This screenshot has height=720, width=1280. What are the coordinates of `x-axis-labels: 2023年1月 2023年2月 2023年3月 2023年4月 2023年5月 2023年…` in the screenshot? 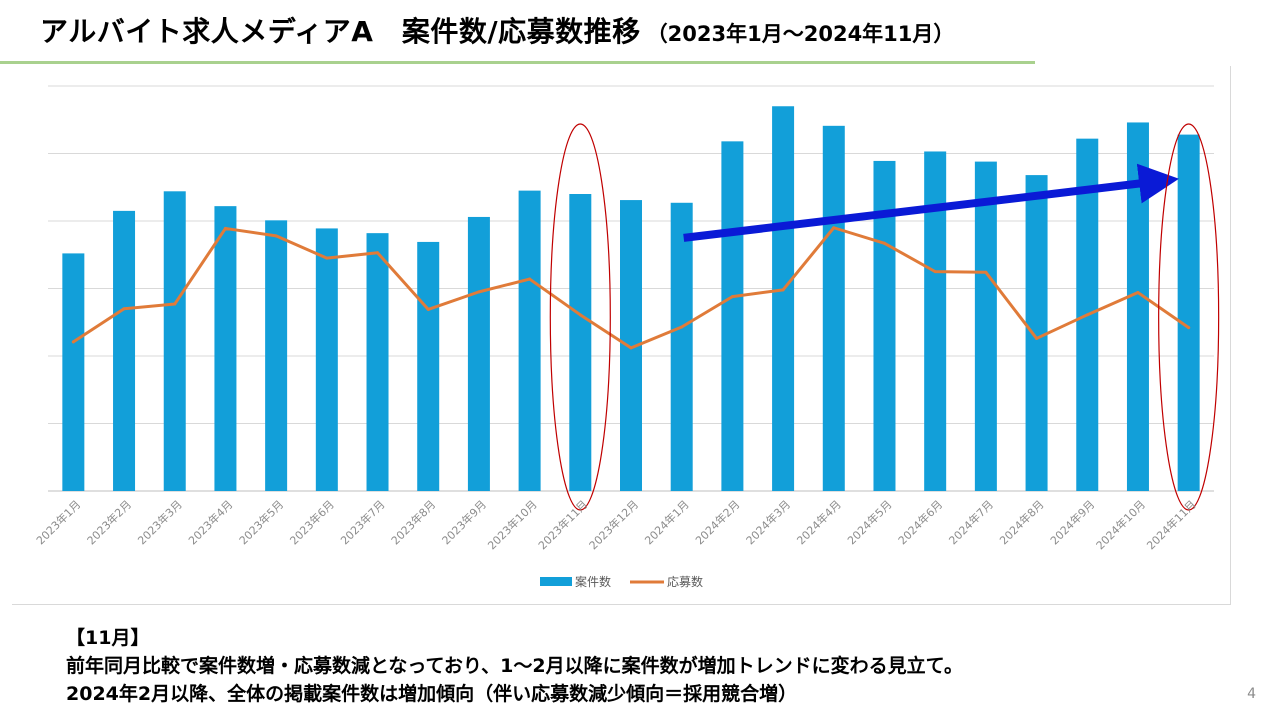 It's located at (616, 524).